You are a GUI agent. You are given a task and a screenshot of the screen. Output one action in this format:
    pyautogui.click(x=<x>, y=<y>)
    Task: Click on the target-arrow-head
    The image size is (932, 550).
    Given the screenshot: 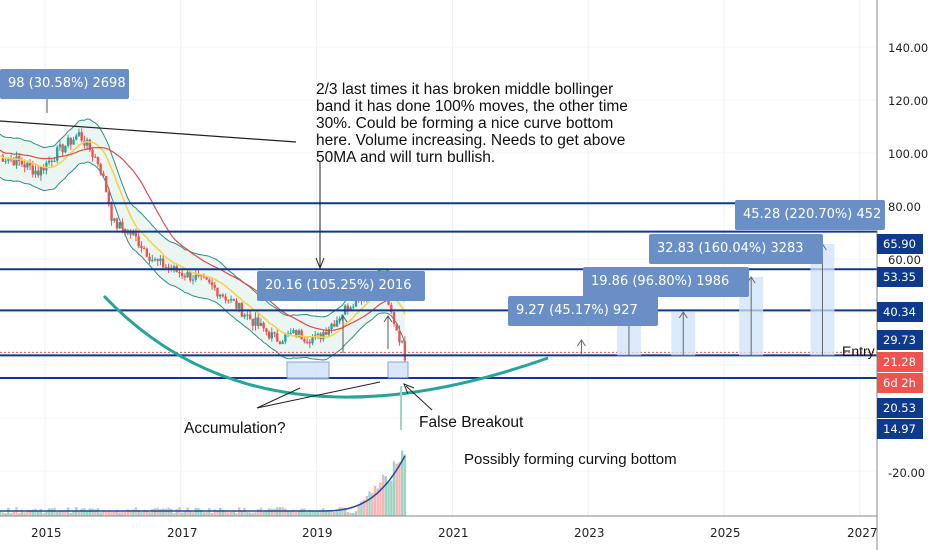 What is the action you would take?
    pyautogui.click(x=581, y=343)
    